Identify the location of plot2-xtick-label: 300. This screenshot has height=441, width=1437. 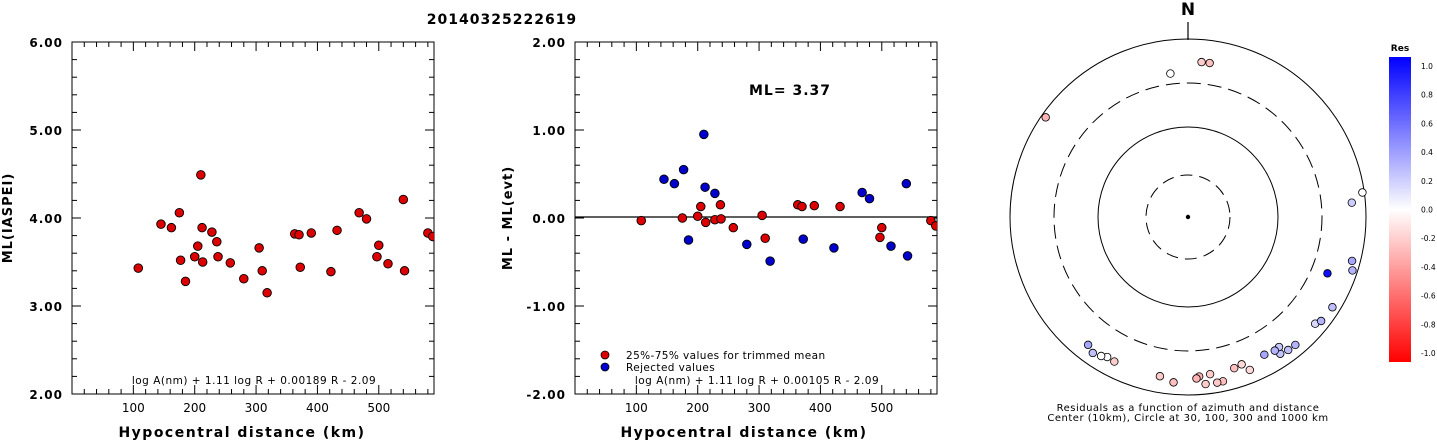
(759, 408).